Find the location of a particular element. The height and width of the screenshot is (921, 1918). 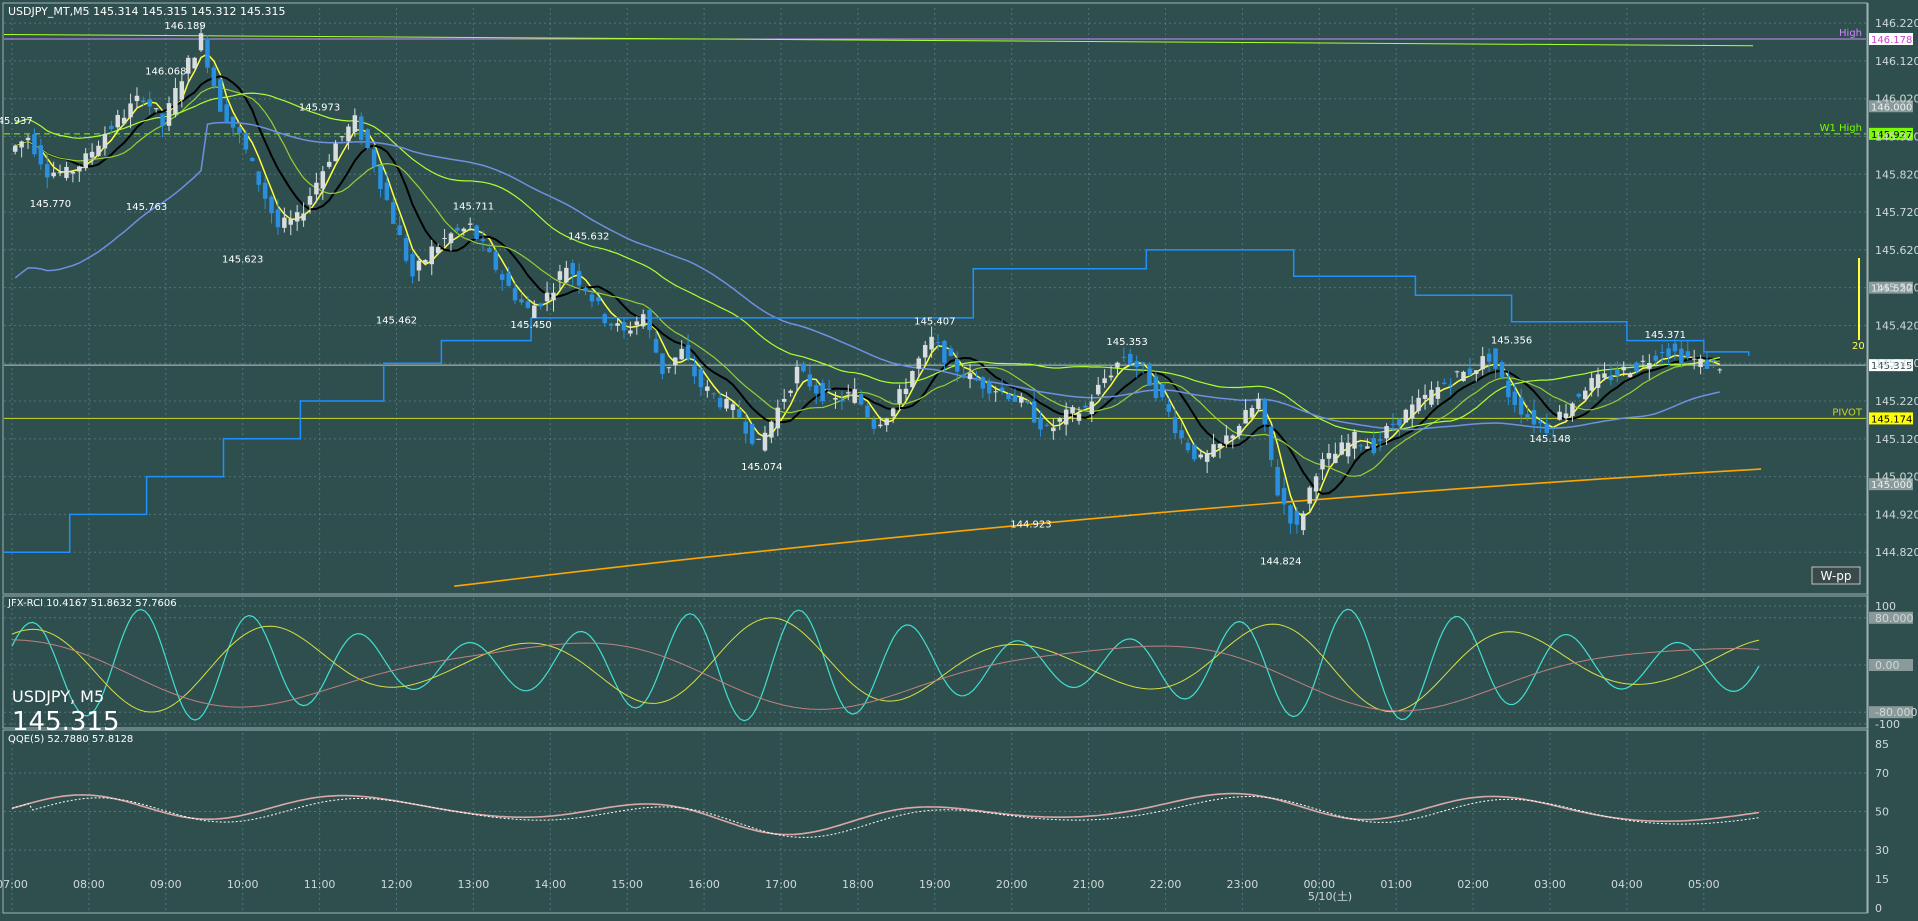

rci-tick-label: -80.000 is located at coordinates (1896, 712).